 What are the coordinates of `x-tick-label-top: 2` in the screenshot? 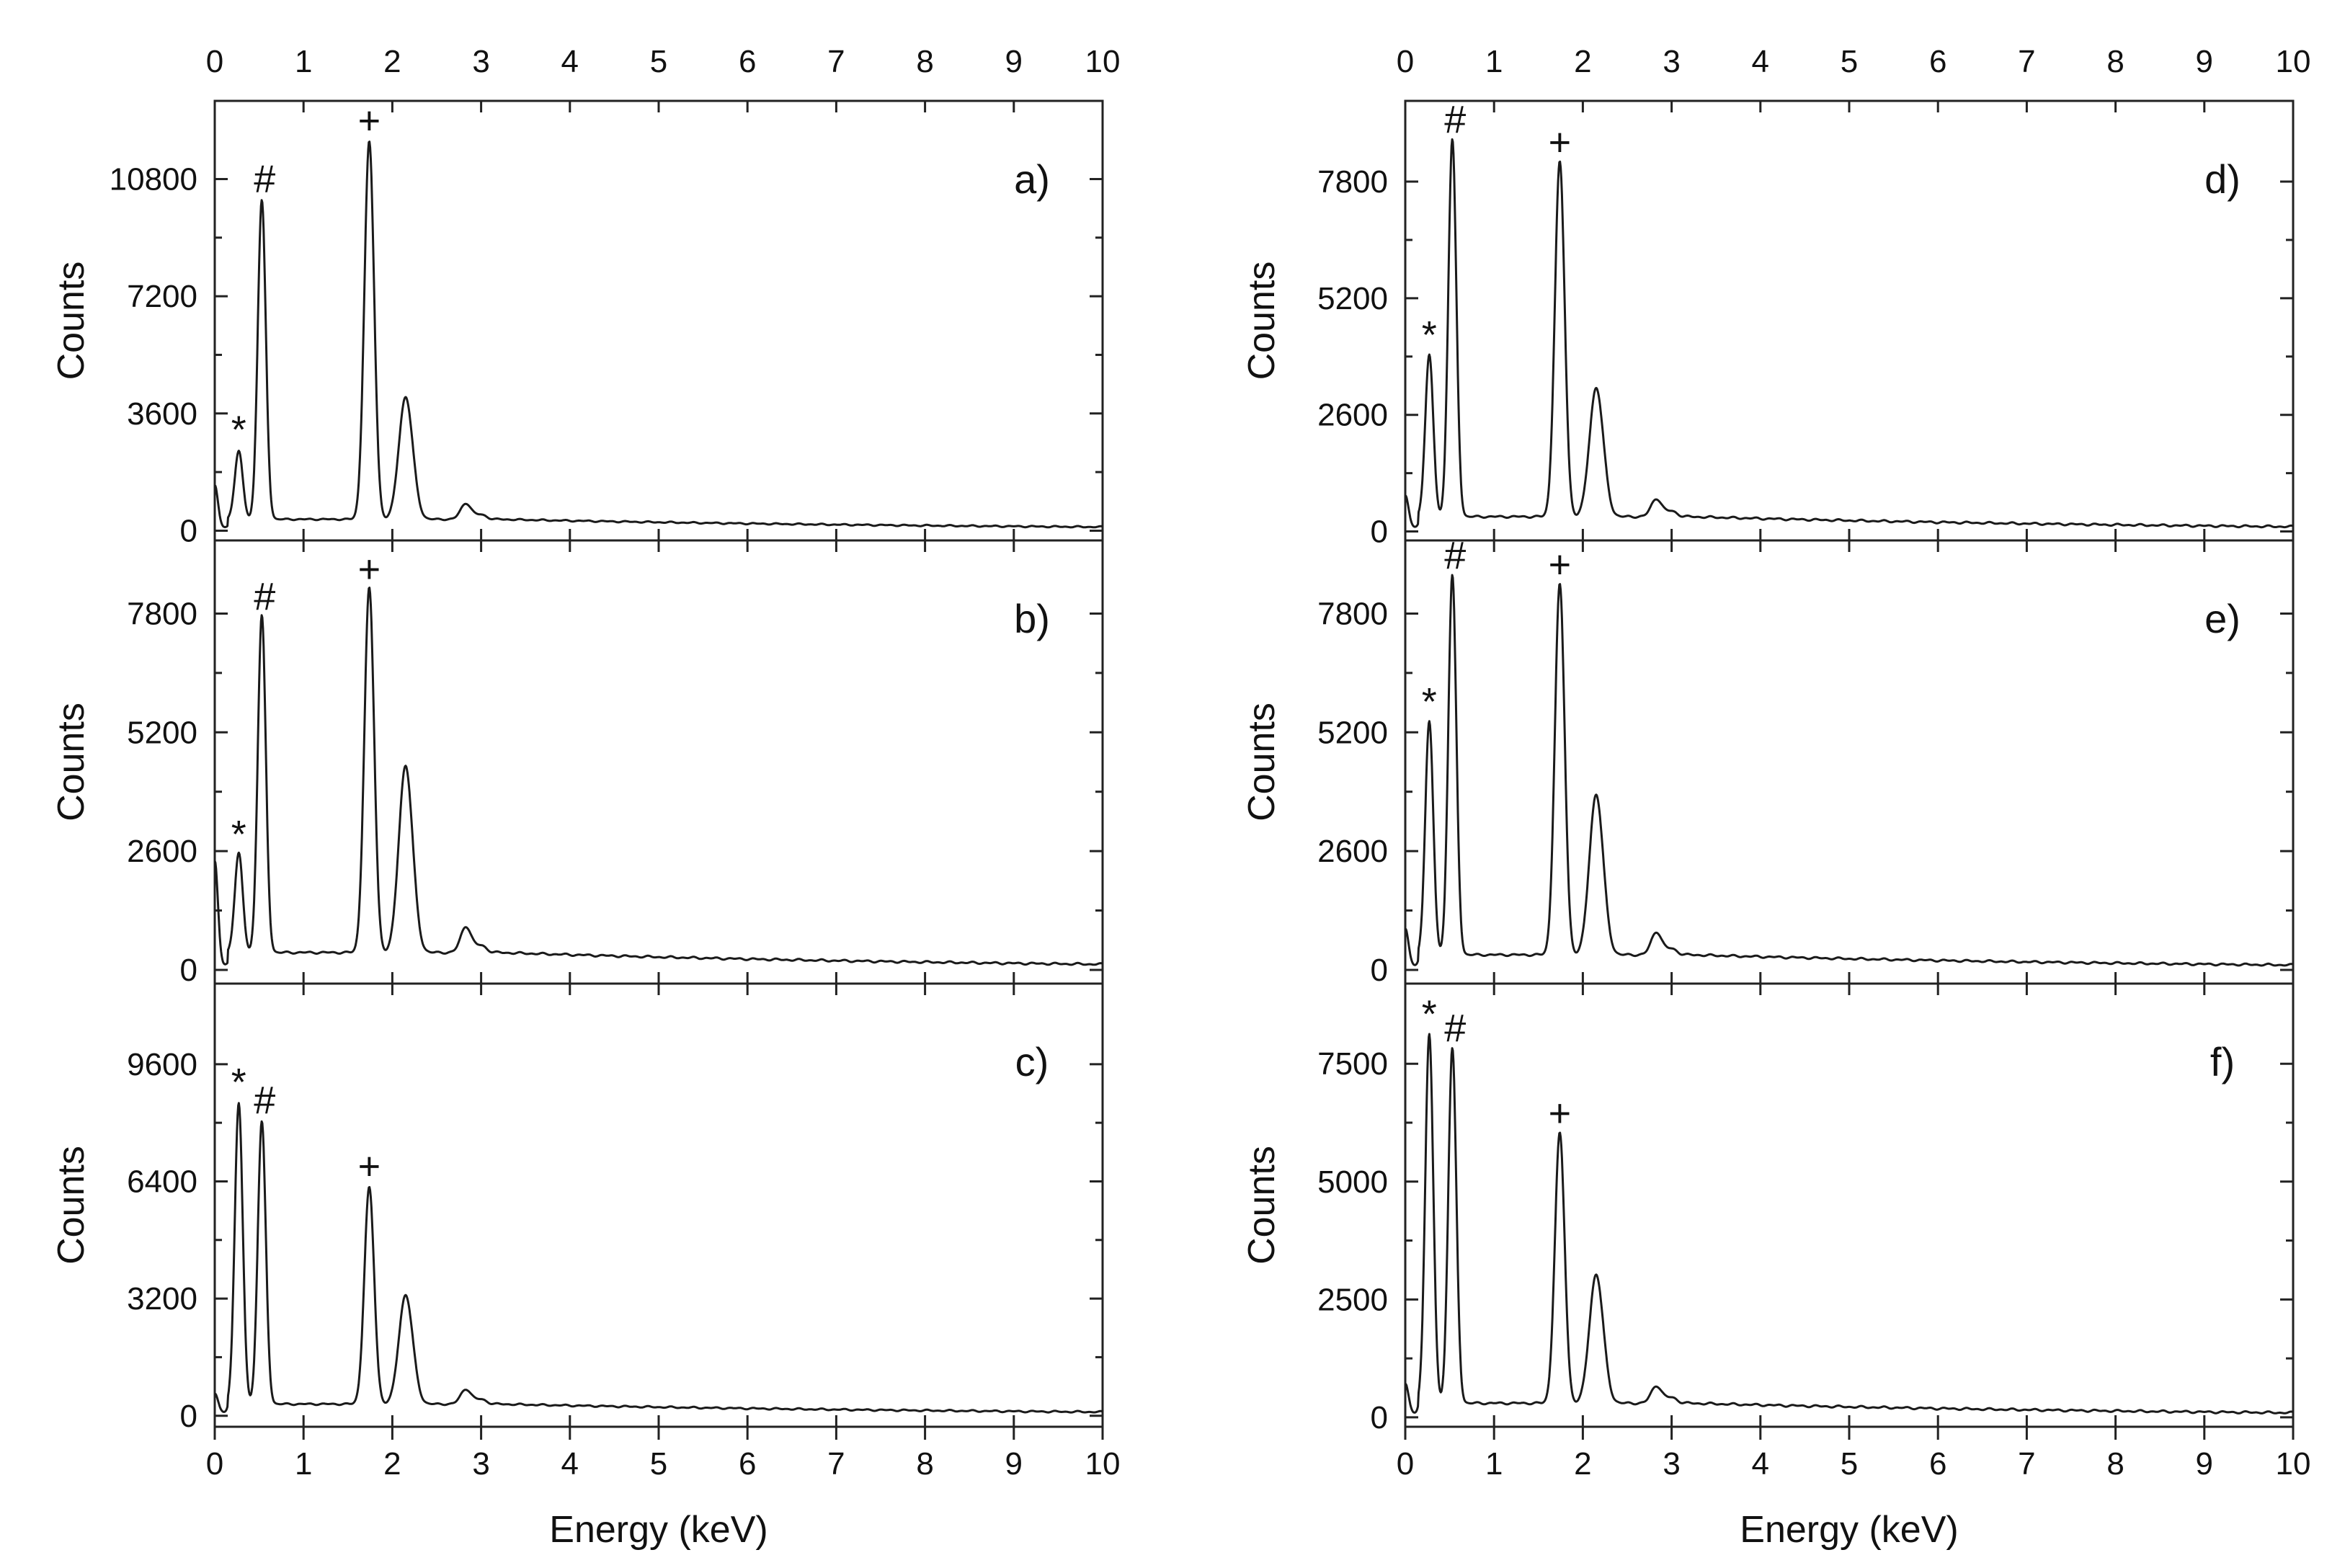 It's located at (1583, 61).